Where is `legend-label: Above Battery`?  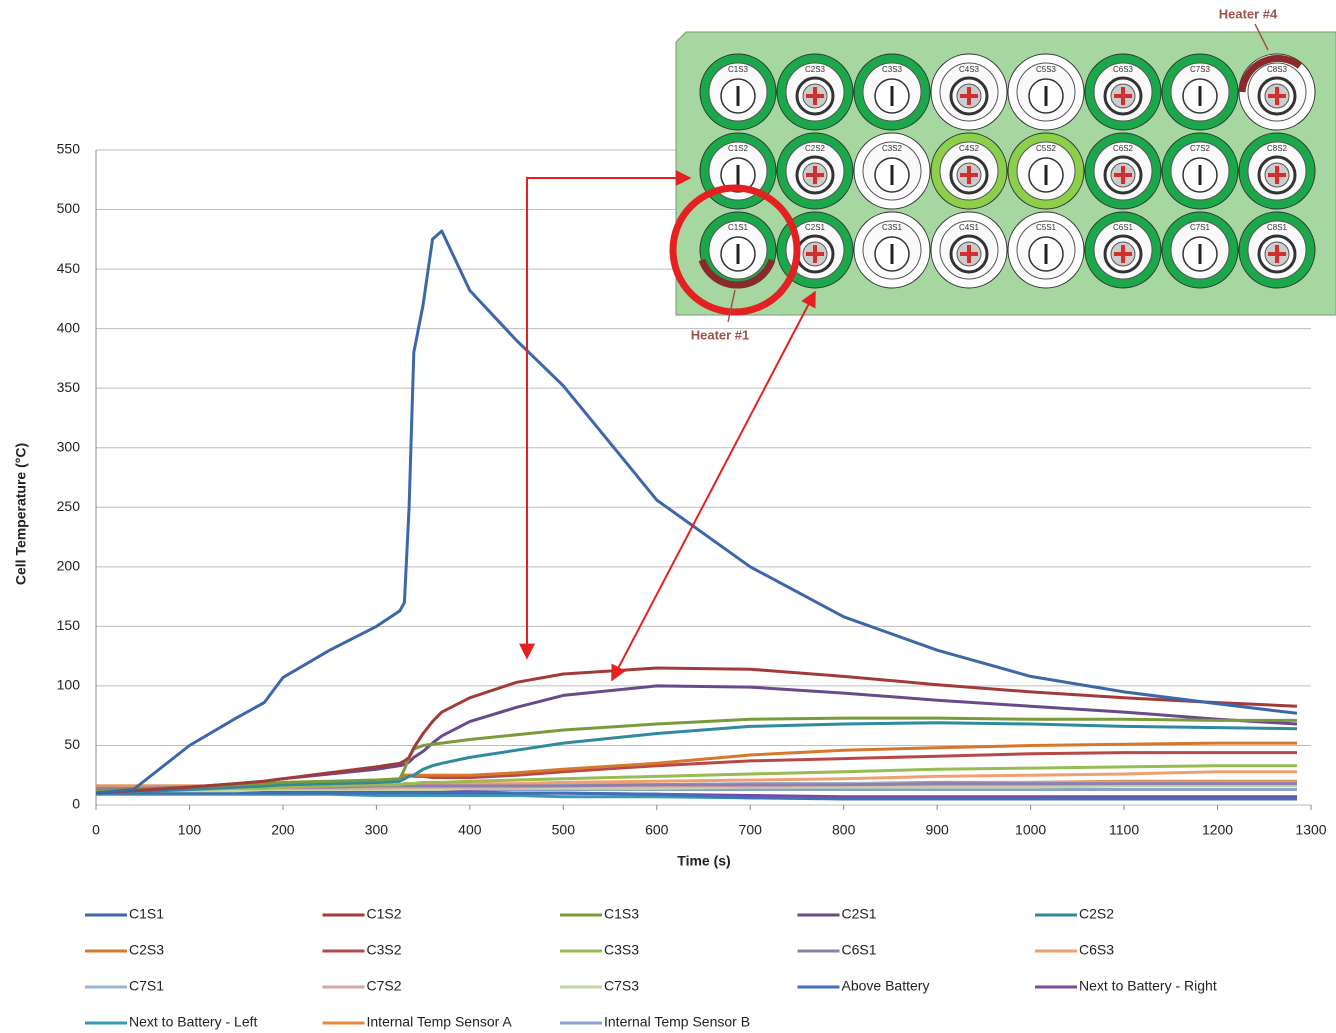 legend-label: Above Battery is located at coordinates (886, 986).